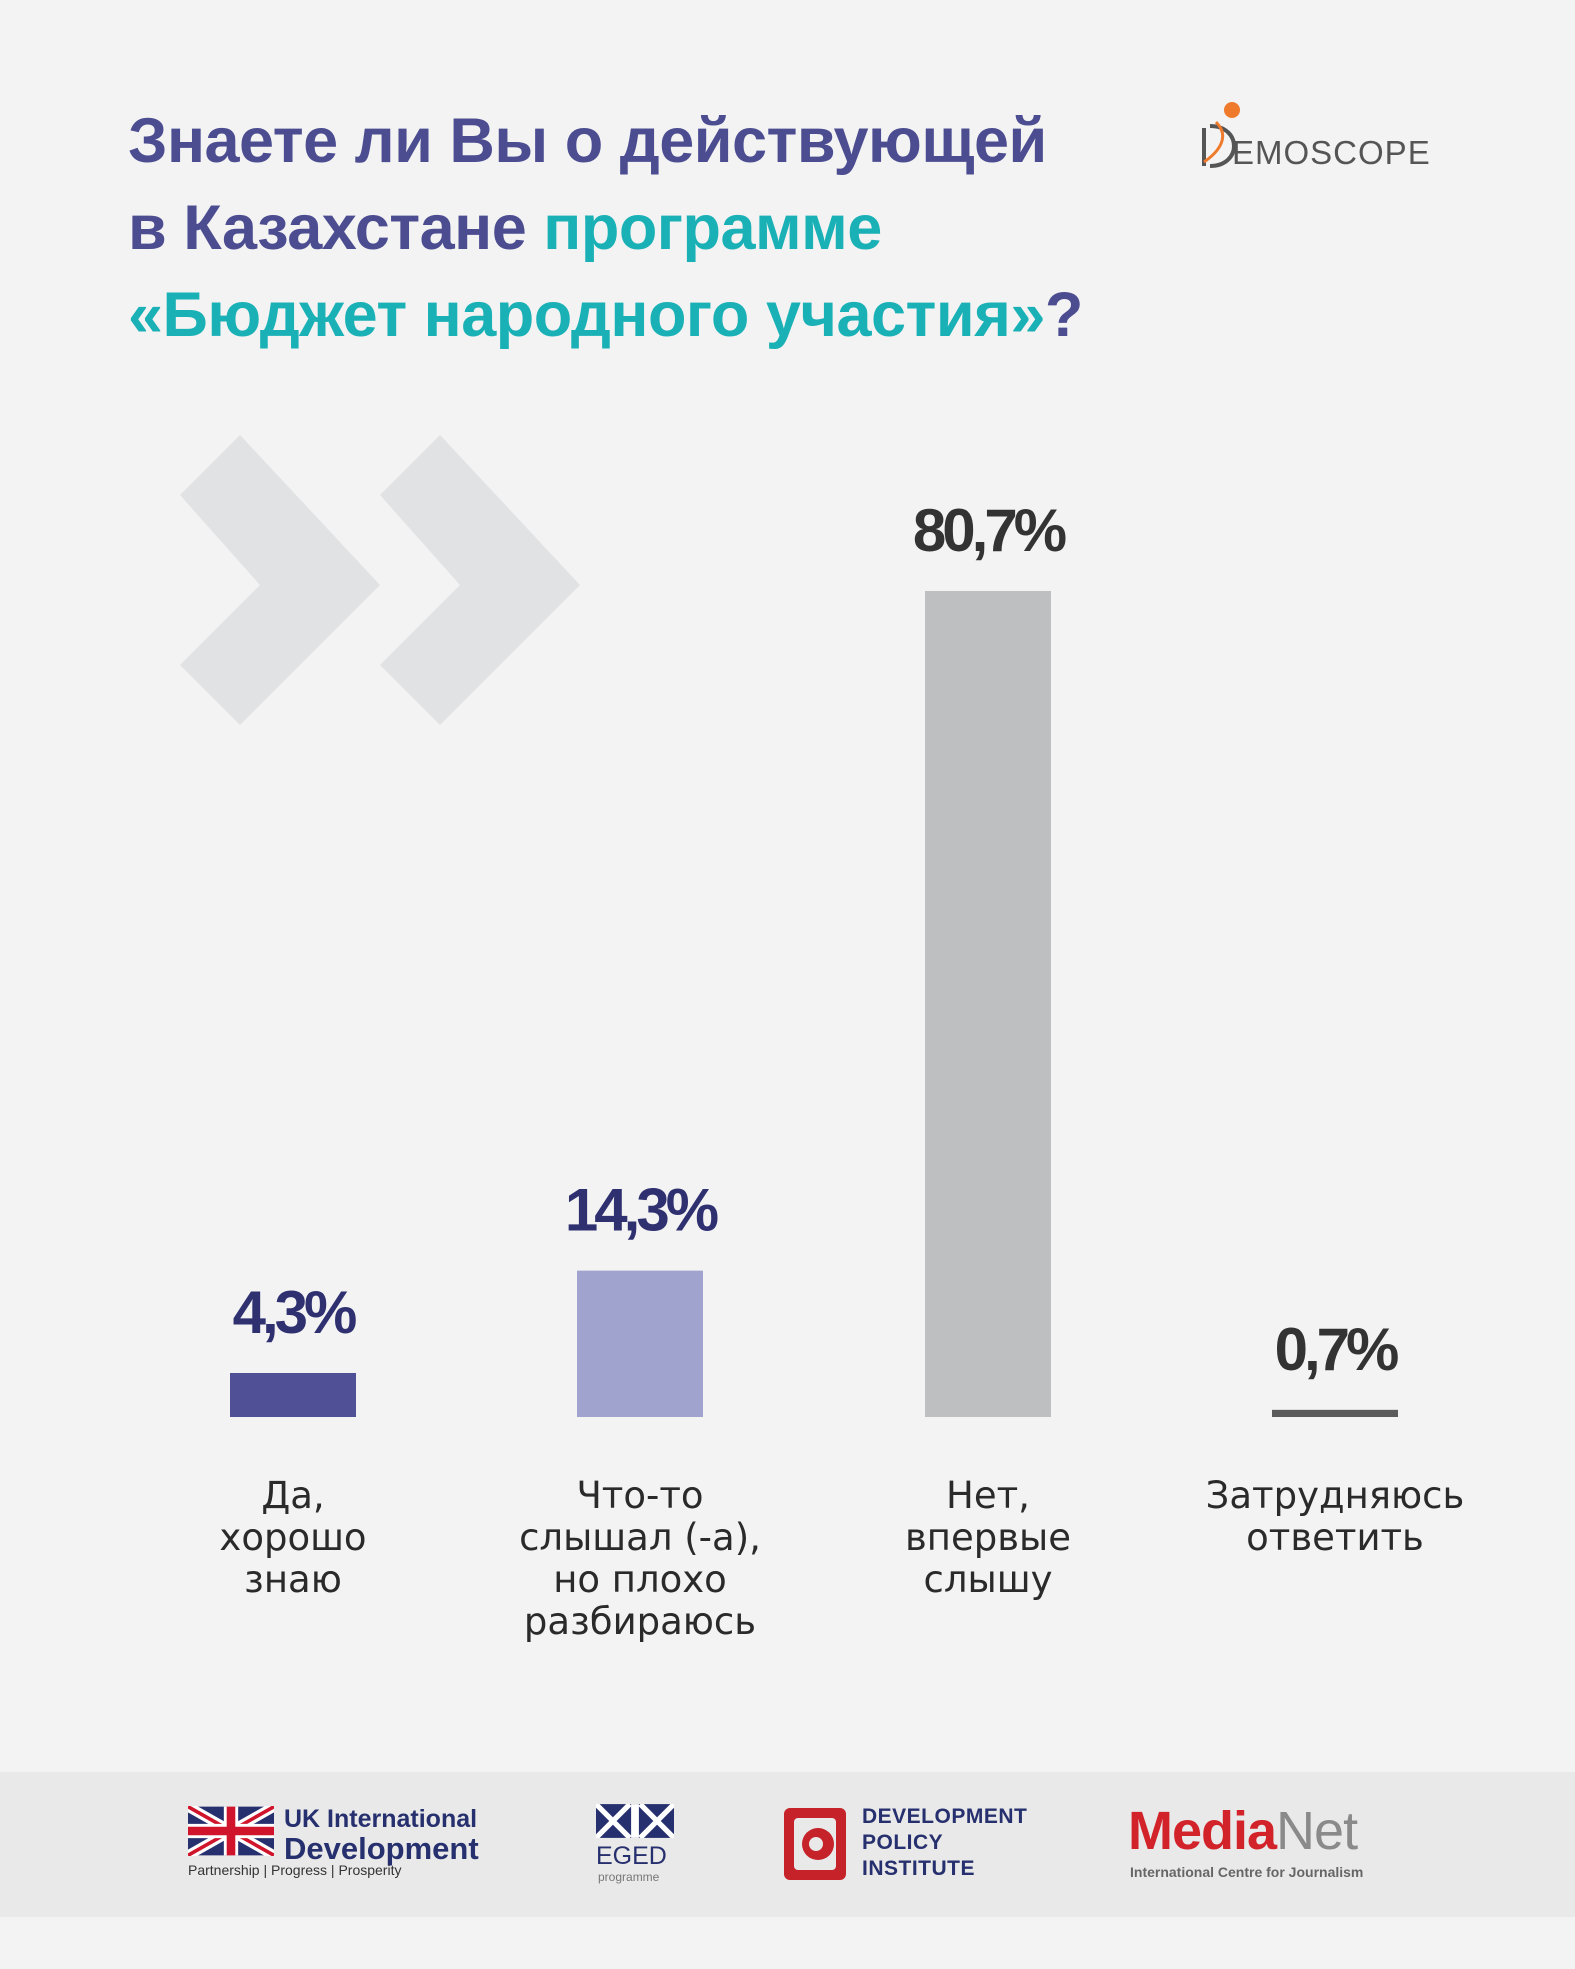 The image size is (1575, 1969). Describe the element at coordinates (639, 1495) in the screenshot. I see `category-label-line: Что-то` at that location.